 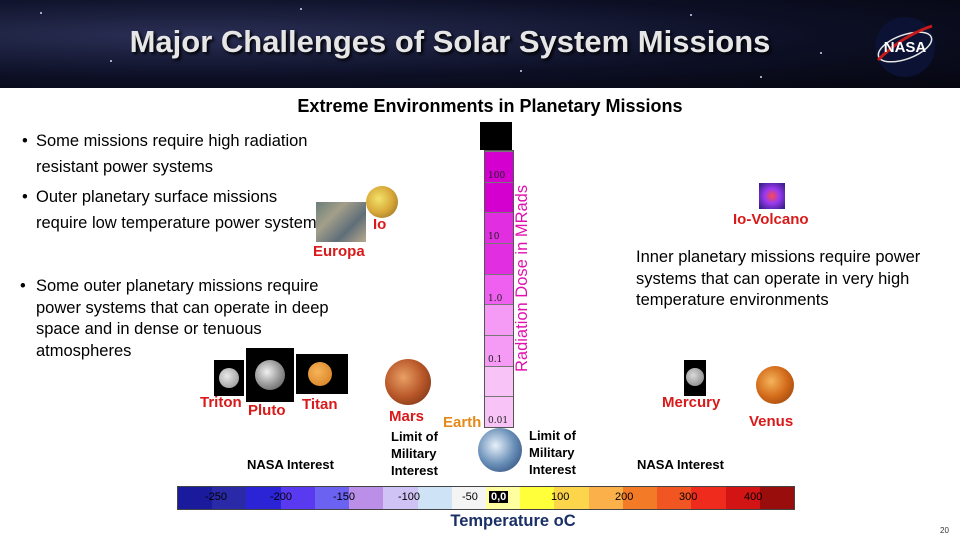 I want to click on temperature-tick-label: 100, so click(x=560, y=497).